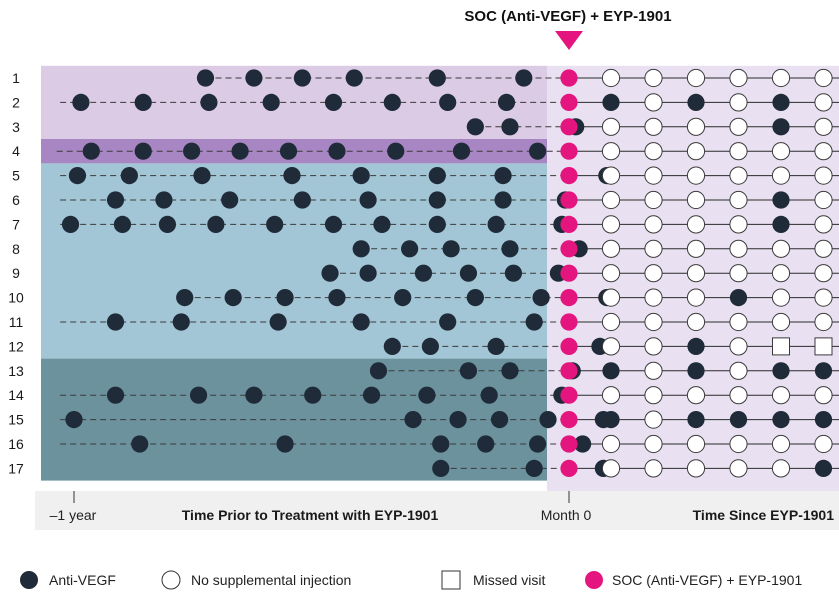 The image size is (839, 597). What do you see at coordinates (424, 322) in the screenshot?
I see `patient-row: 11` at bounding box center [424, 322].